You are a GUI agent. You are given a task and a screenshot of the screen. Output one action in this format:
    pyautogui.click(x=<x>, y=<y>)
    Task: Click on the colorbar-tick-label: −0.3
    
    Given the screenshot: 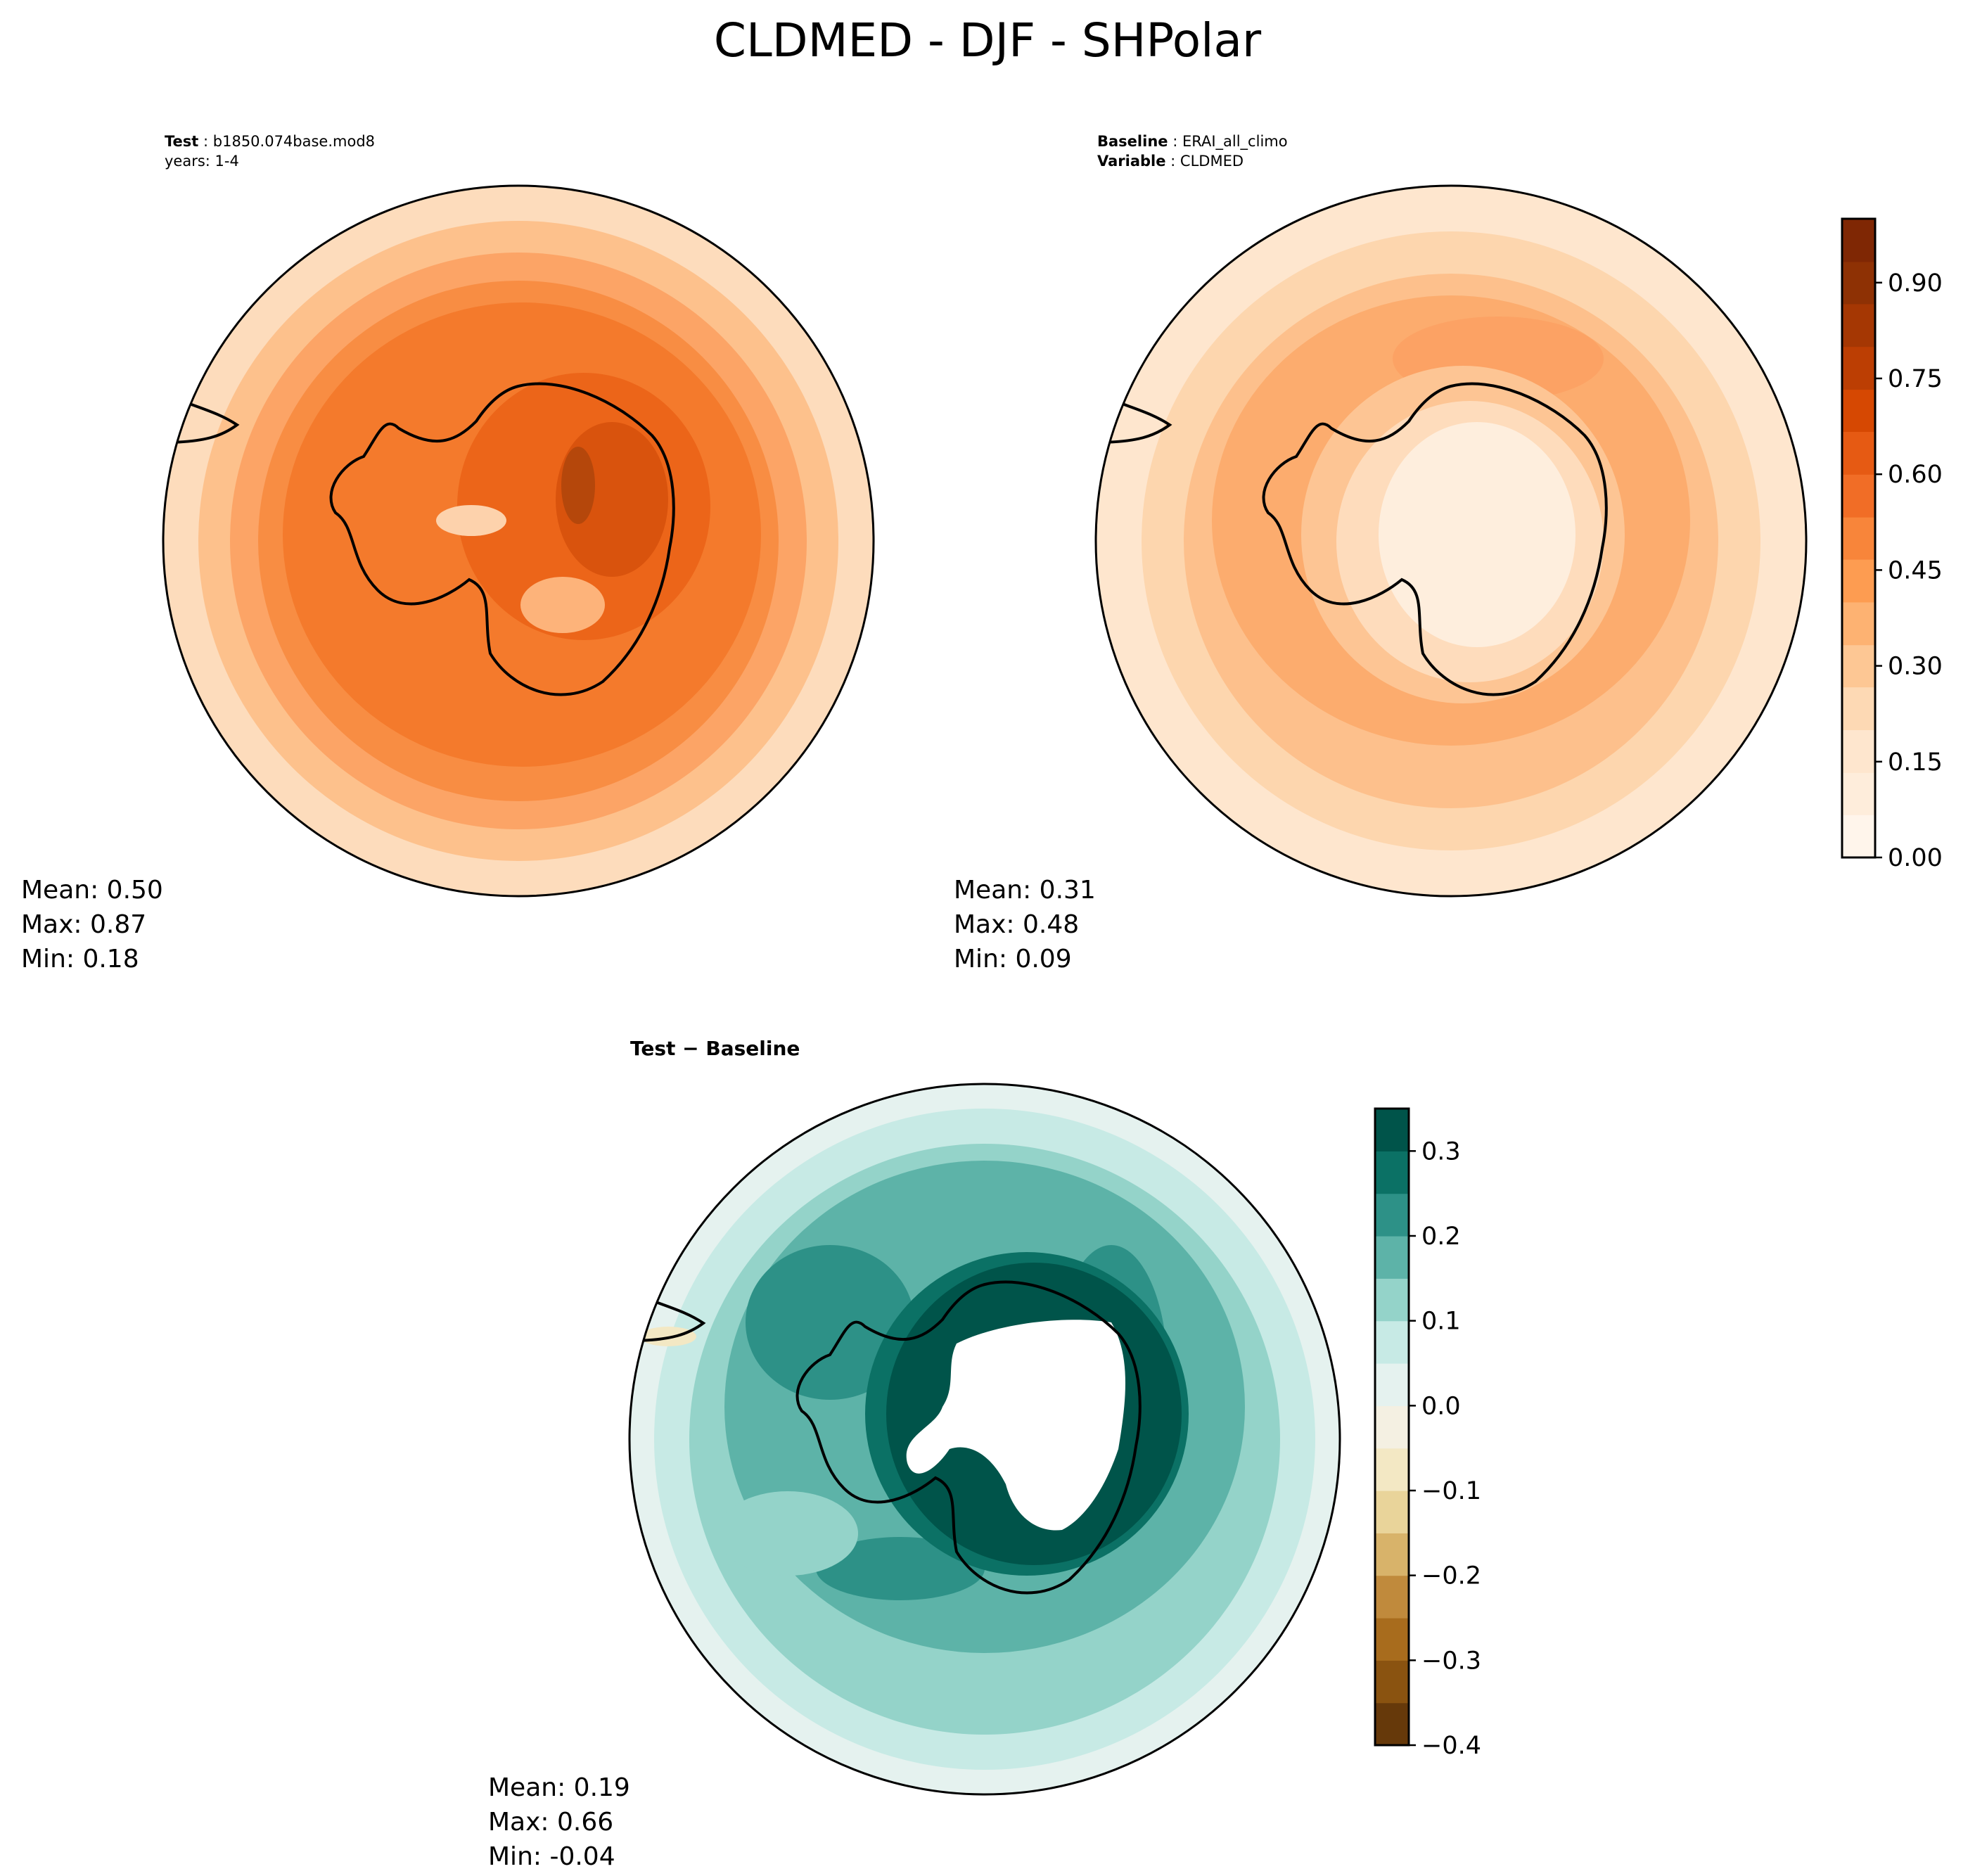 What is the action you would take?
    pyautogui.click(x=1451, y=1661)
    